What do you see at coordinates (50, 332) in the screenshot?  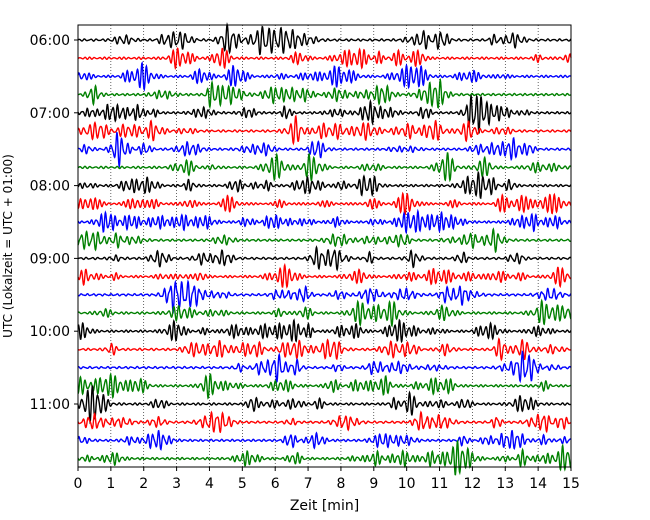 I see `y-tick-label: 10:00` at bounding box center [50, 332].